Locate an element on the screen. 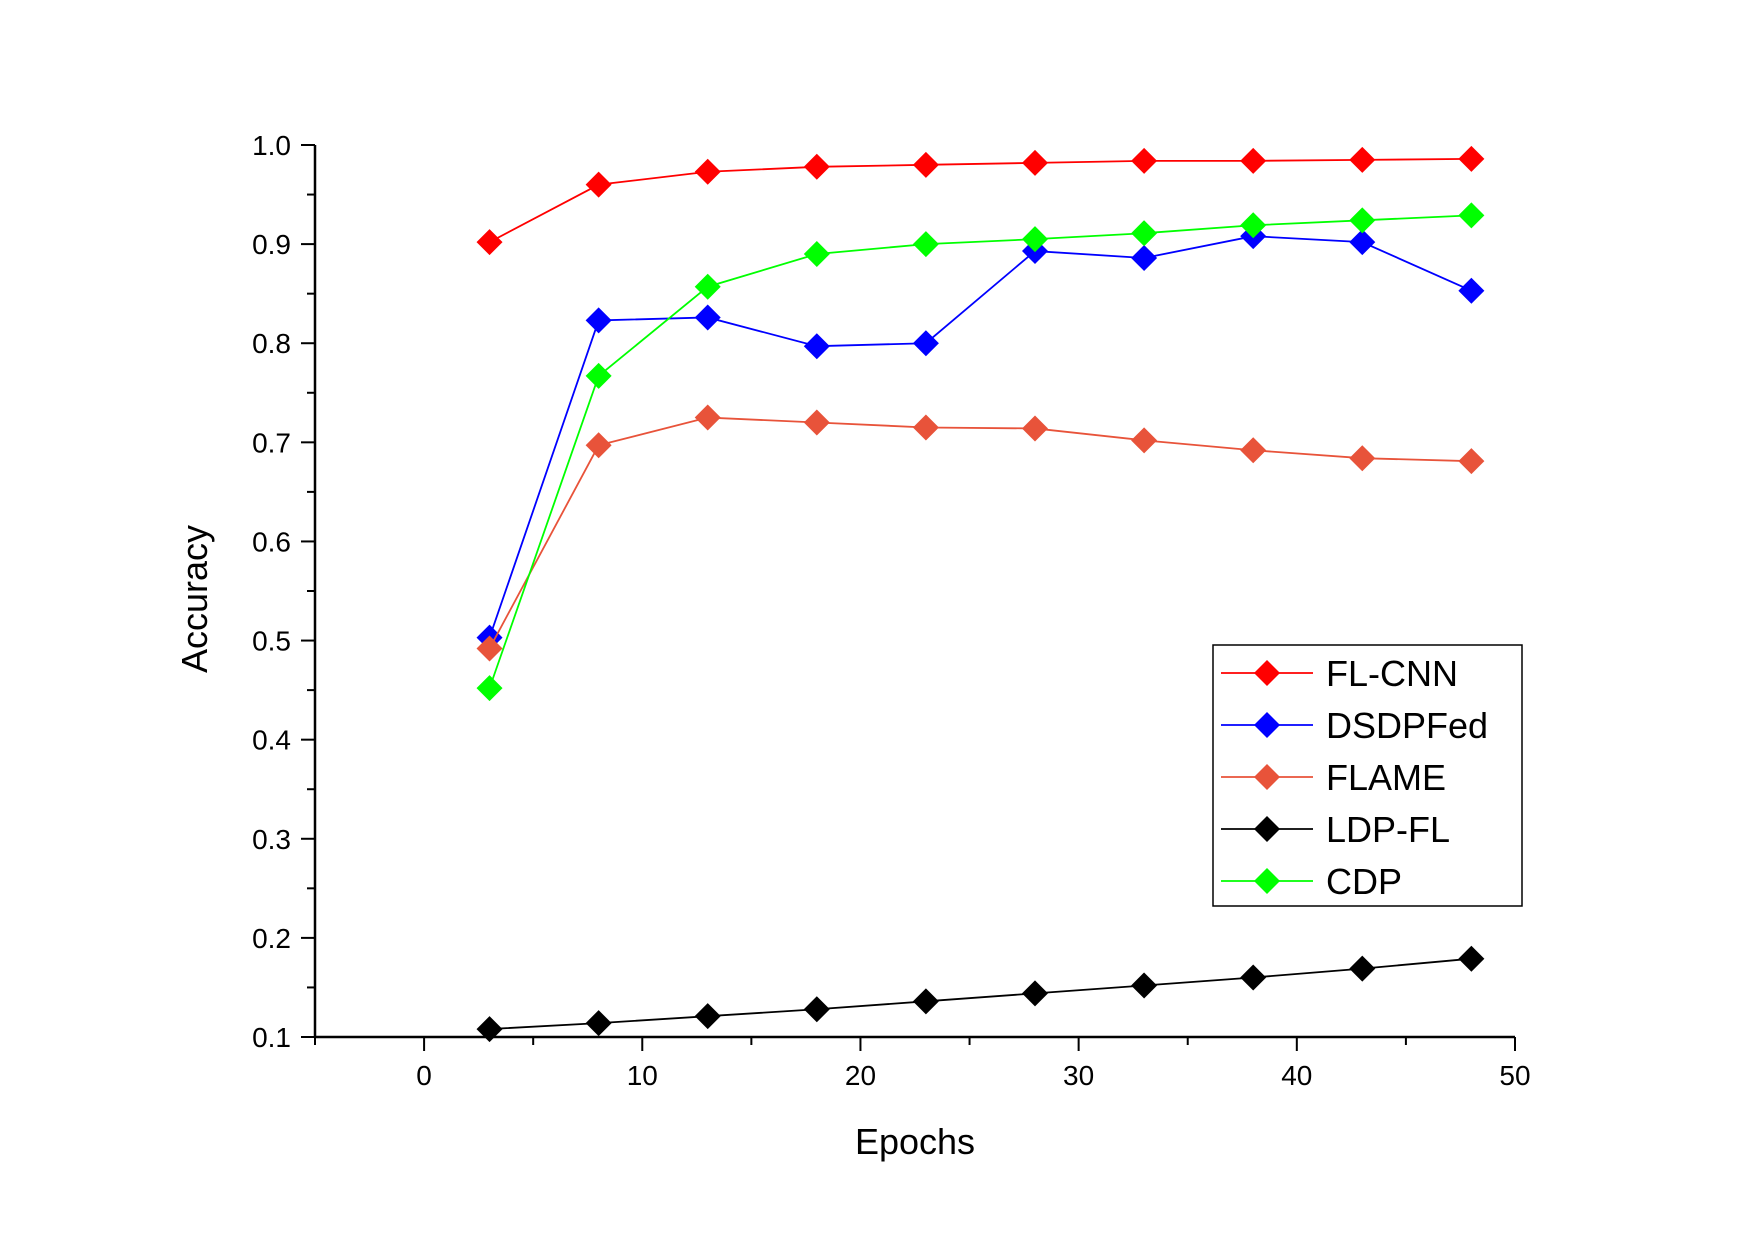 The width and height of the screenshot is (1755, 1240). legend-label: FLAME is located at coordinates (1386, 777).